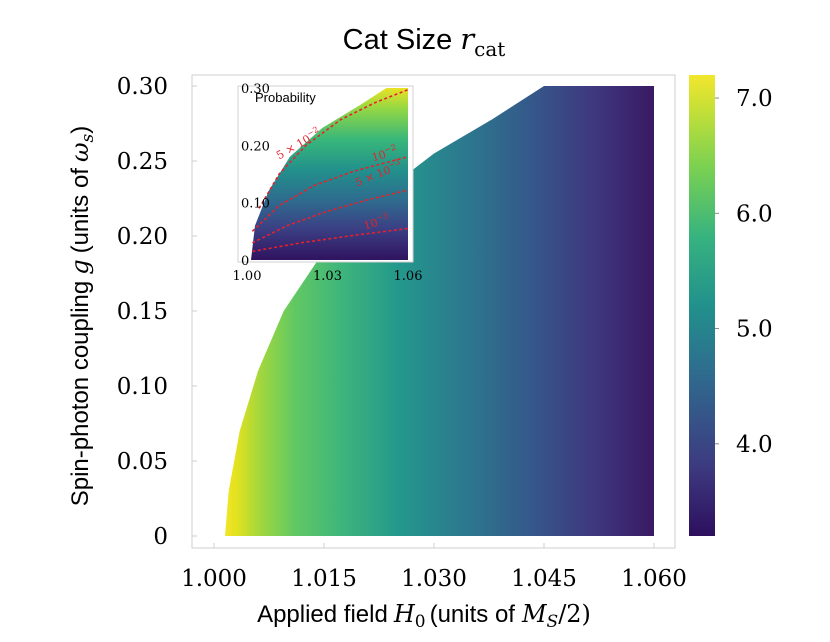 This screenshot has width=830, height=642. What do you see at coordinates (247, 276) in the screenshot?
I see `inset-x-tick-label: 1.00` at bounding box center [247, 276].